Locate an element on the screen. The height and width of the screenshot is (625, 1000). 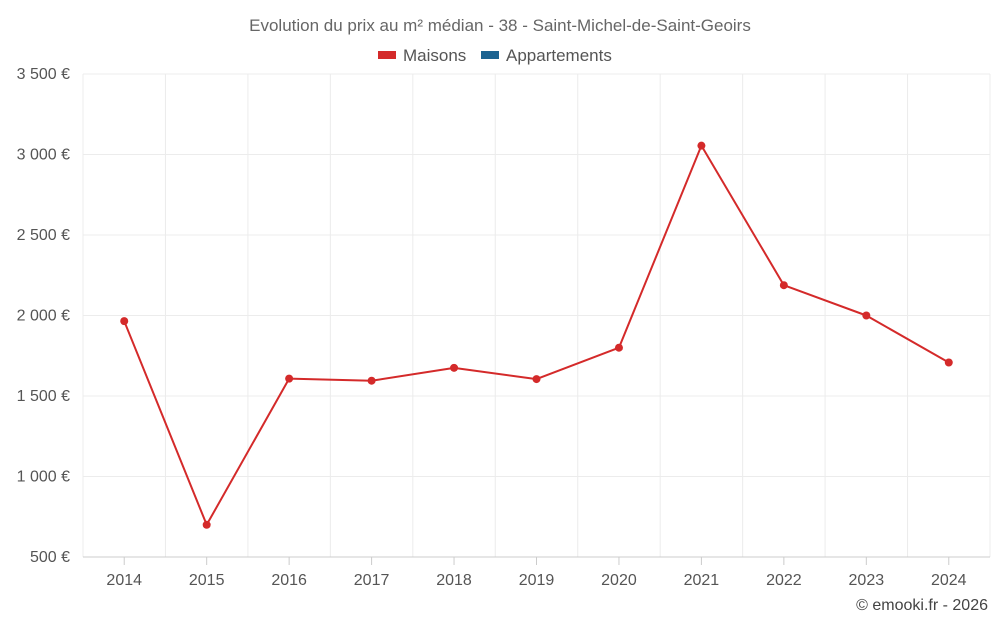
legend-item-appartements: Appartements is located at coordinates (546, 55).